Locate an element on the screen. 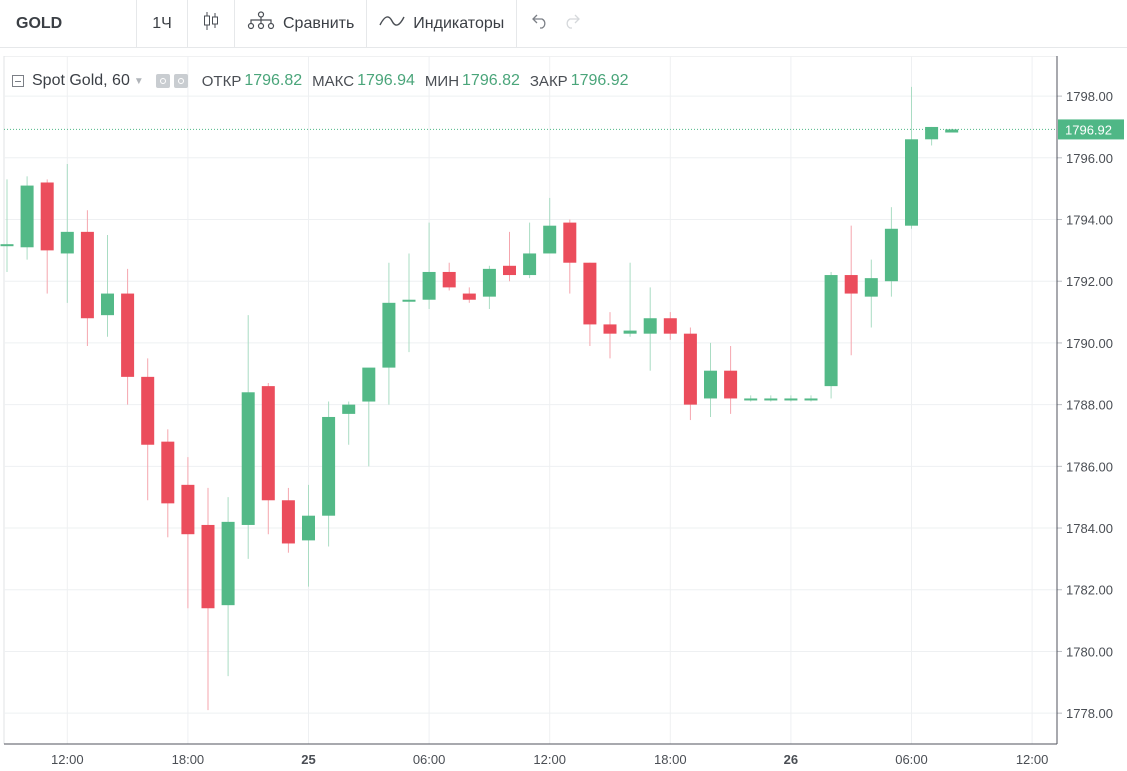  indicators-icon is located at coordinates (392, 23).